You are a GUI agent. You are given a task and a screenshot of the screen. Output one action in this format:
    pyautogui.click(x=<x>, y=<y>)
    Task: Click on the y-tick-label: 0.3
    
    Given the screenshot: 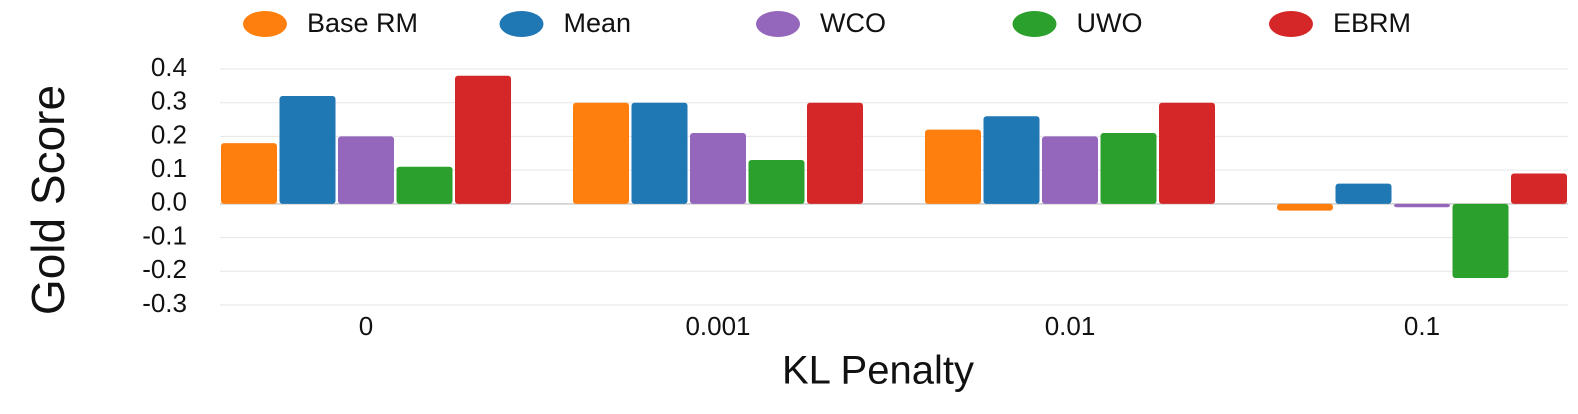 What is the action you would take?
    pyautogui.click(x=169, y=101)
    